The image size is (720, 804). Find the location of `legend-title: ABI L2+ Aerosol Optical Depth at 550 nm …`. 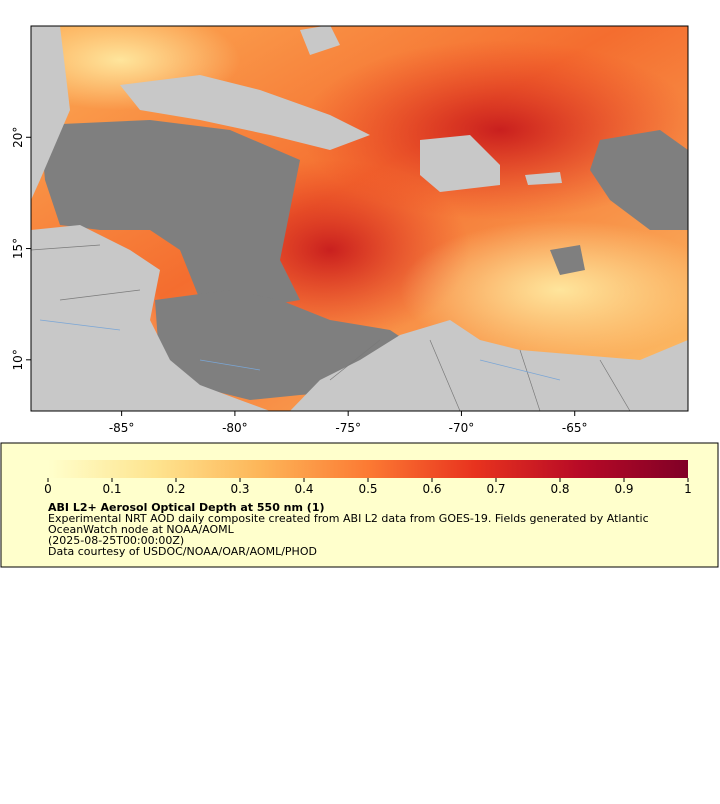

legend-title: ABI L2+ Aerosol Optical Depth at 550 nm … is located at coordinates (186, 507).